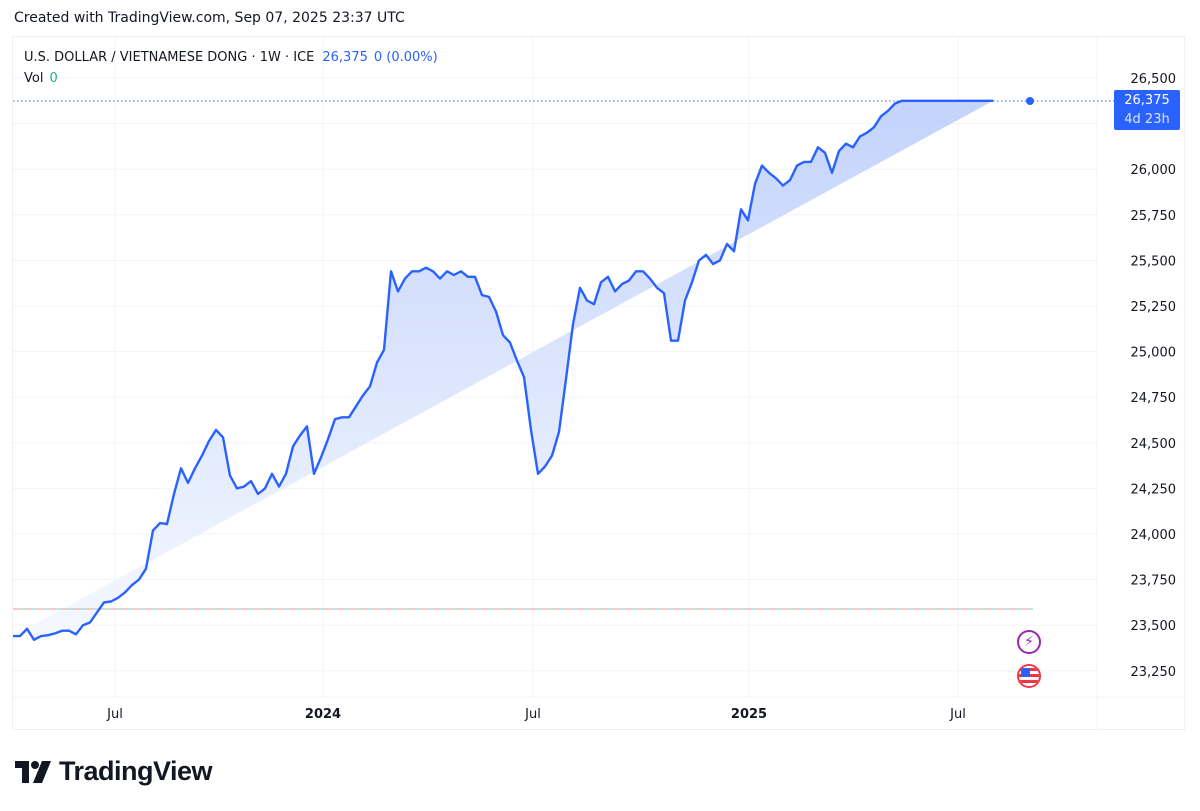  Describe the element at coordinates (169, 57) in the screenshot. I see `legend-symbol: U.S. DOLLAR / VIETNAMESE DONG · 1W · ICE` at that location.